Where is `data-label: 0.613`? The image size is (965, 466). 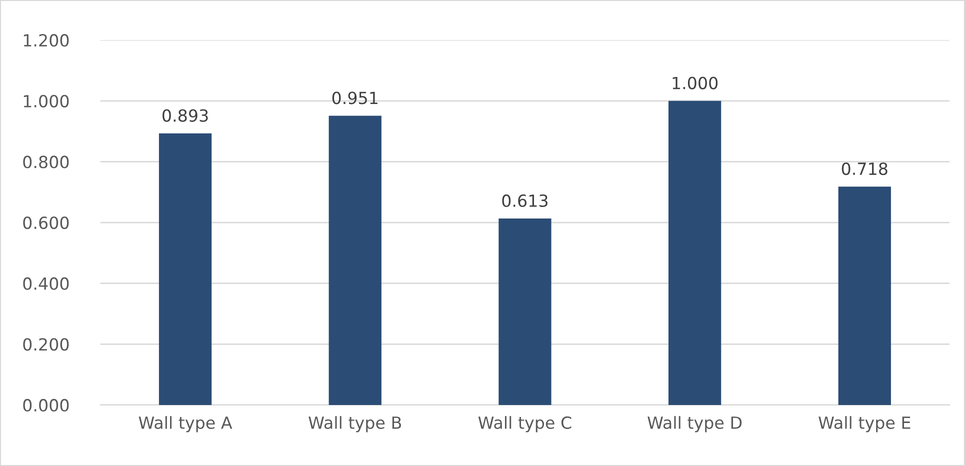 data-label: 0.613 is located at coordinates (525, 200).